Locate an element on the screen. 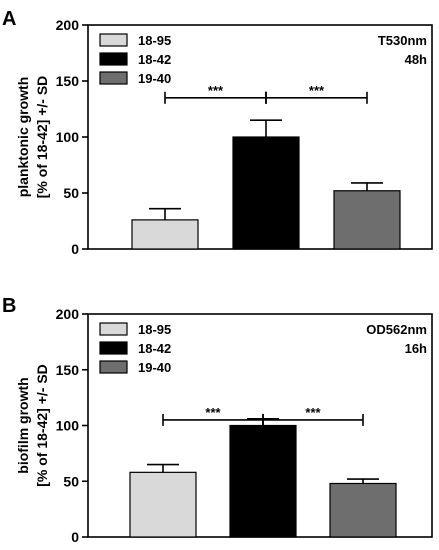 The image size is (439, 550). annotation-wavelength: T530nm is located at coordinates (402, 40).